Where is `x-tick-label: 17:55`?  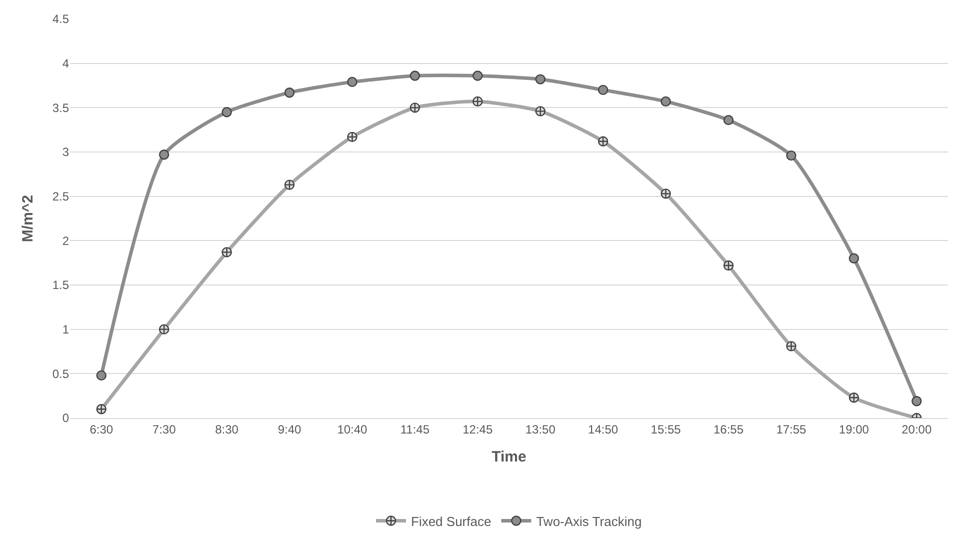 x-tick-label: 17:55 is located at coordinates (791, 429).